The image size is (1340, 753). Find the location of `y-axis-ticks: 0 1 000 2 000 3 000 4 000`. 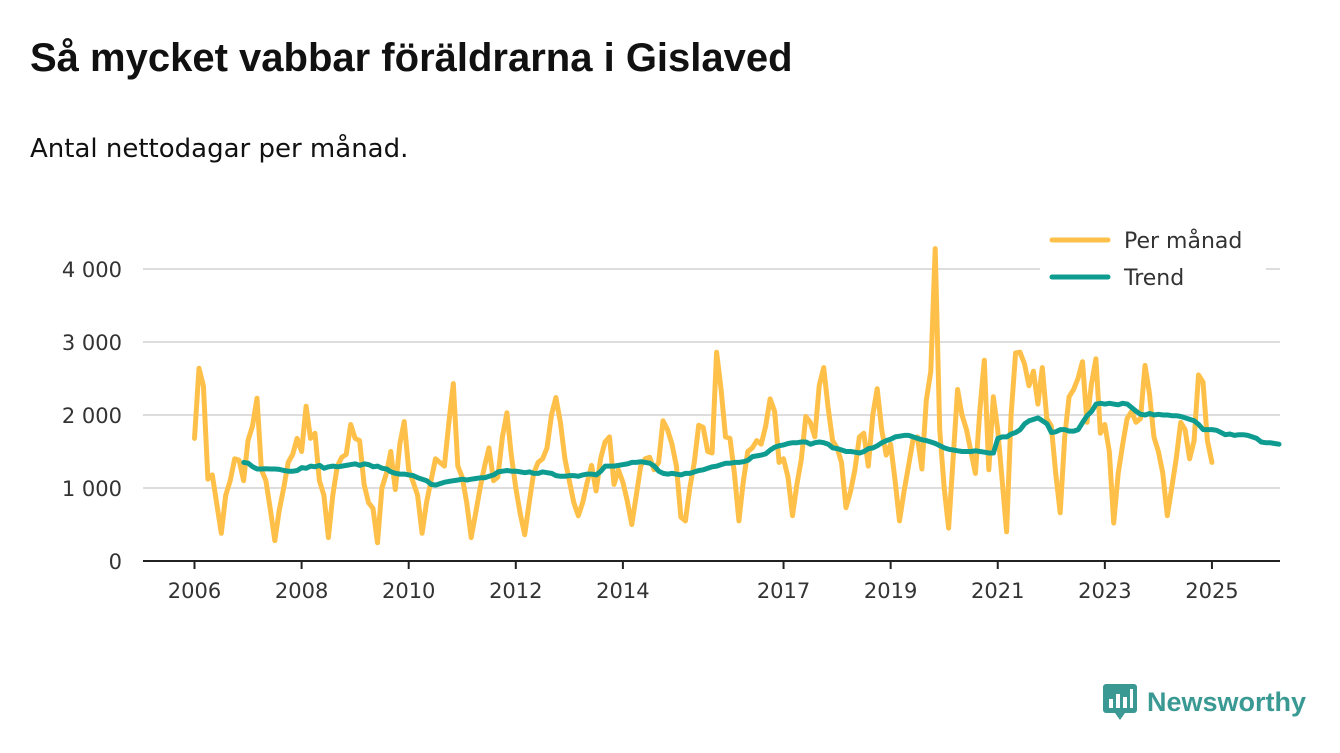

y-axis-ticks: 0 1 000 2 000 3 000 4 000 is located at coordinates (92, 416).